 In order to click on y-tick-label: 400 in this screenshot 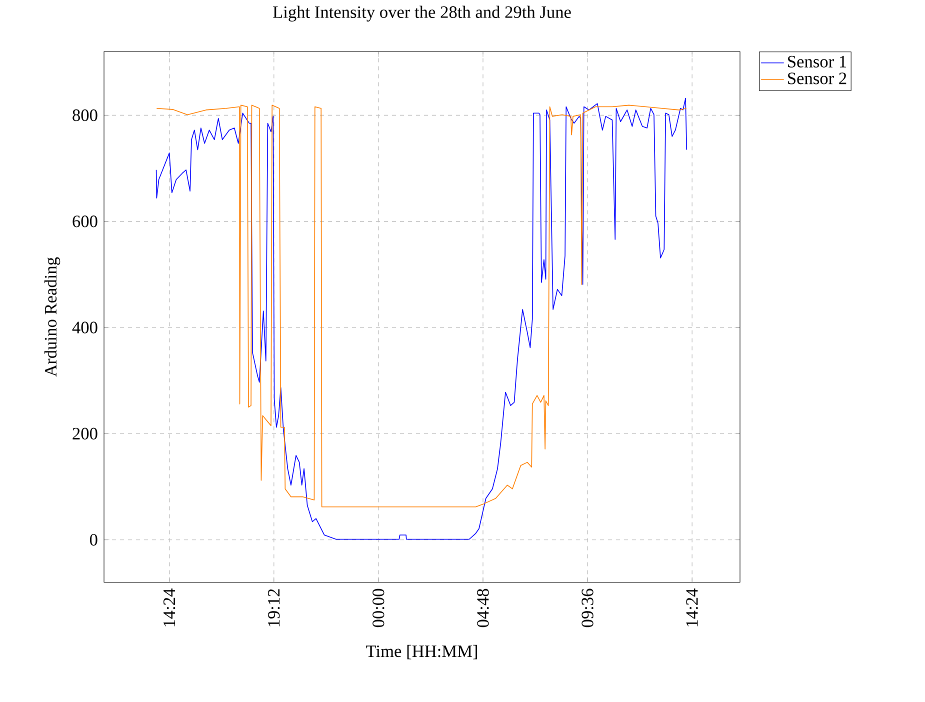, I will do `click(85, 328)`.